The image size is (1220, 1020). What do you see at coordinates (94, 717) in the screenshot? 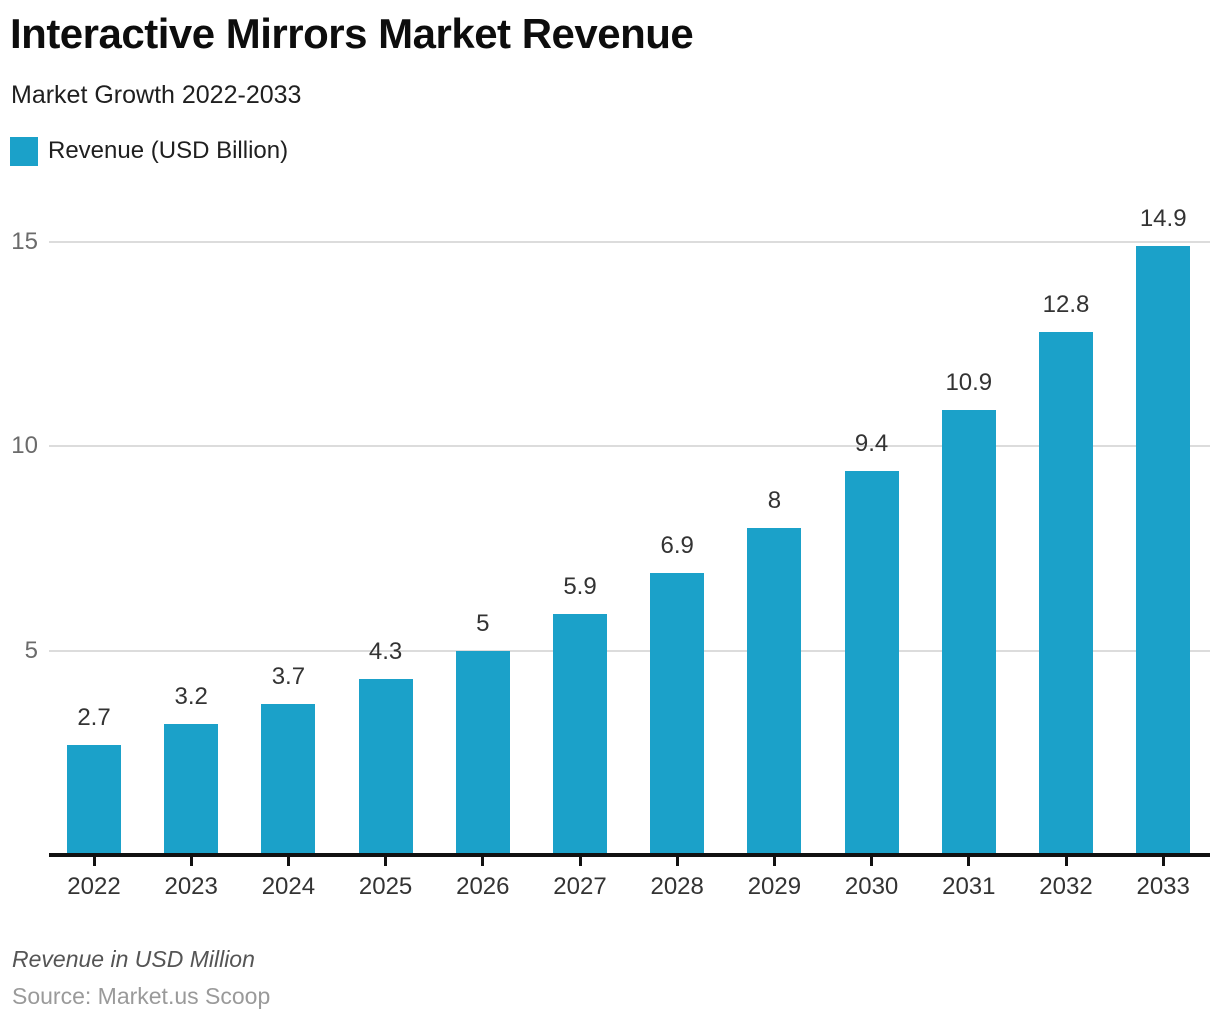
I see `bar-value-label: 2.7` at bounding box center [94, 717].